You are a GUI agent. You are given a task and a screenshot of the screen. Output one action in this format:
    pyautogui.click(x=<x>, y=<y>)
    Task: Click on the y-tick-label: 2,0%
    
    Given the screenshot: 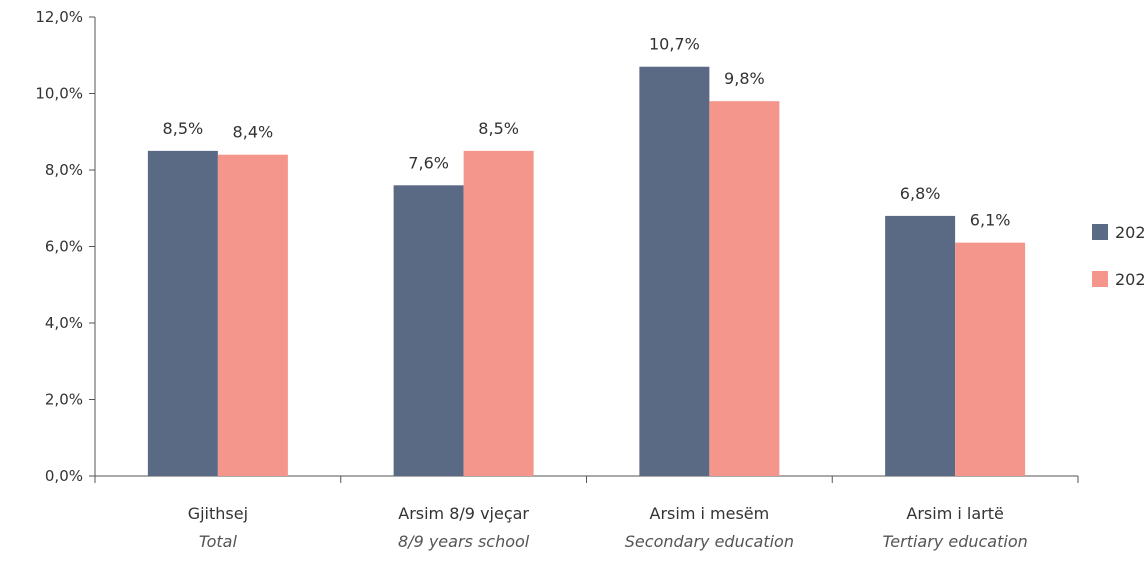 What is the action you would take?
    pyautogui.click(x=64, y=400)
    